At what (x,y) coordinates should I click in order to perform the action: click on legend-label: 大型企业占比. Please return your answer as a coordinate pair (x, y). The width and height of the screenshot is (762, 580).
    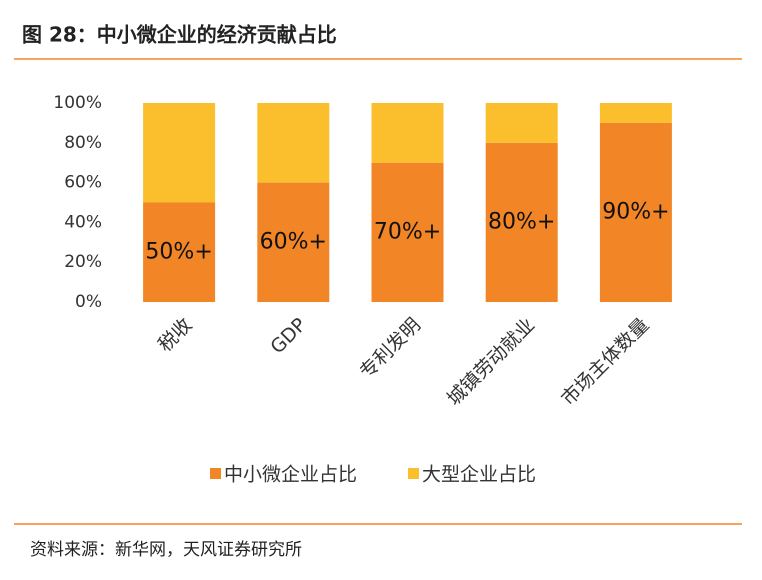
    Looking at the image, I should click on (479, 475).